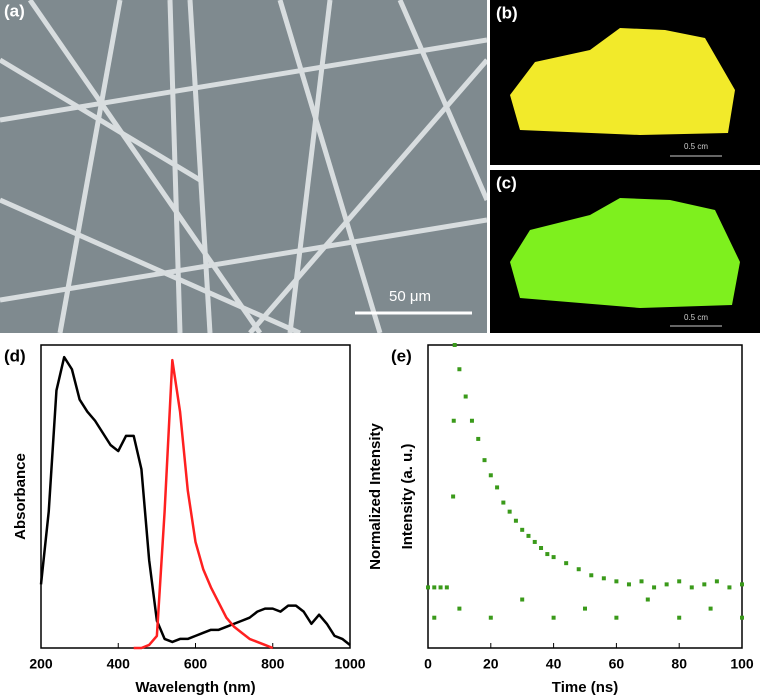 The height and width of the screenshot is (700, 760). Describe the element at coordinates (428, 664) in the screenshot. I see `x-tick-label: 0` at that location.